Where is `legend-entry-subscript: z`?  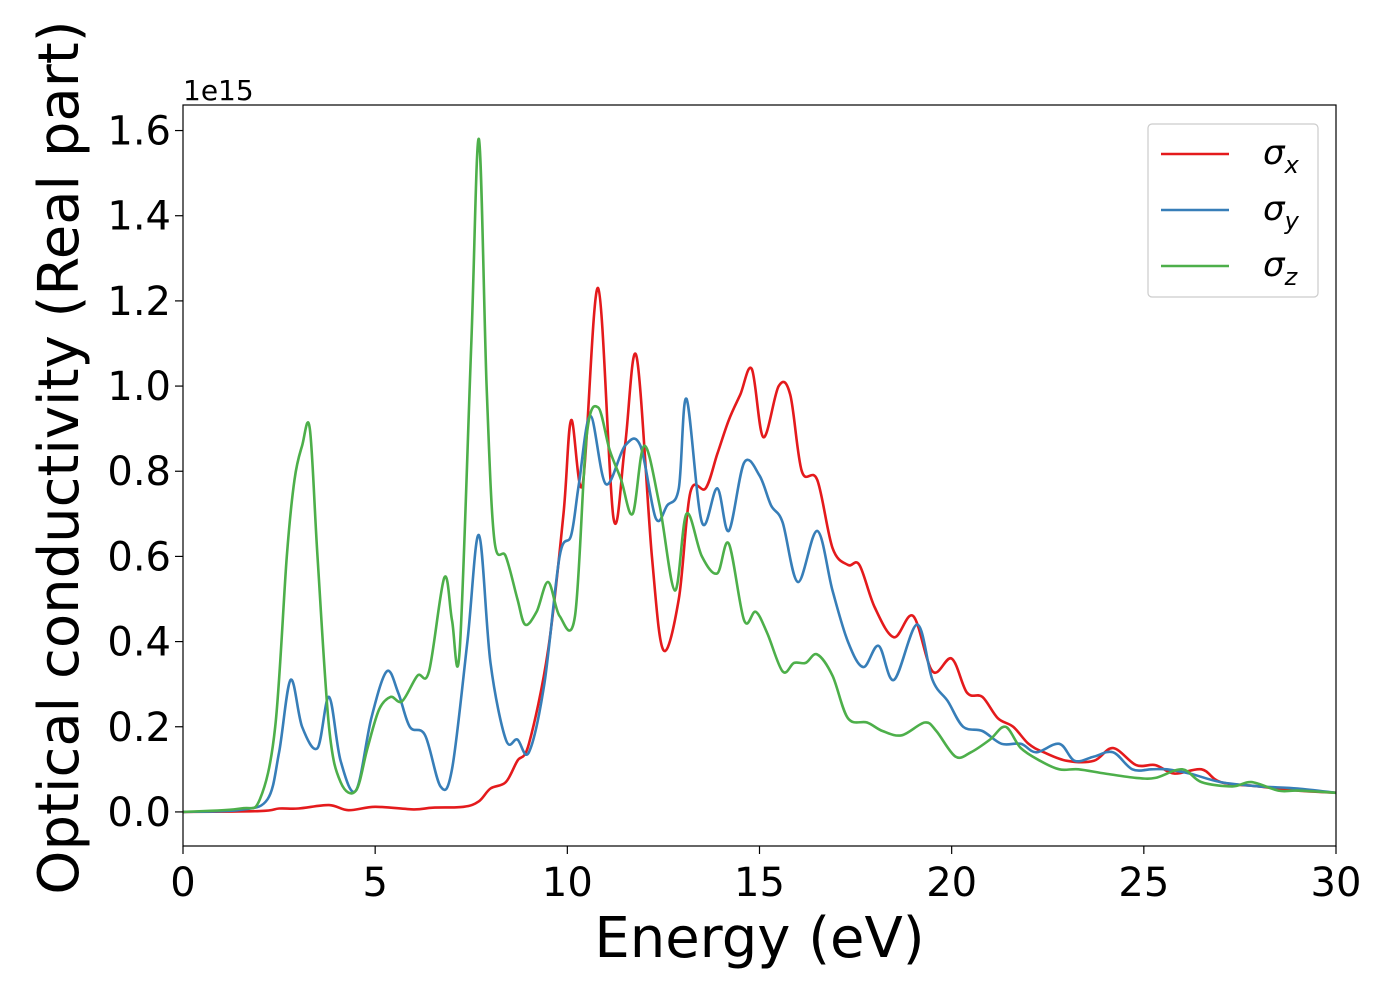 legend-entry-subscript: z is located at coordinates (1291, 277).